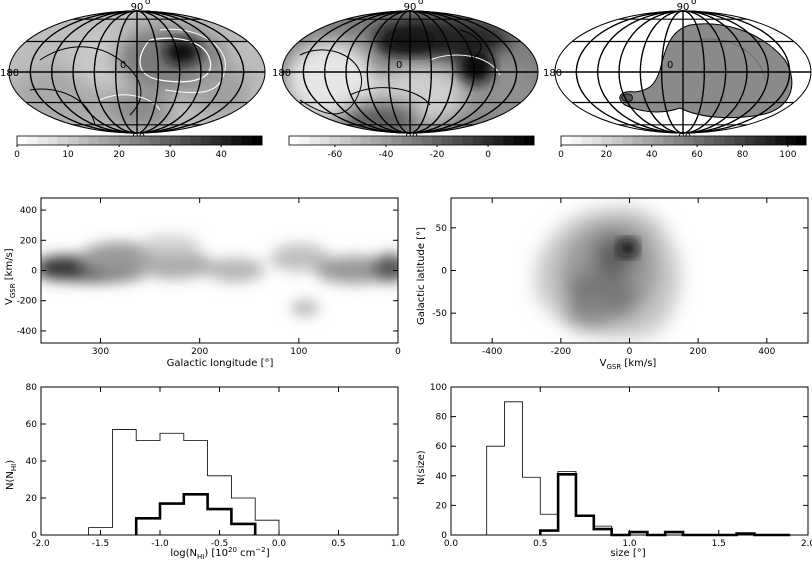 Image resolution: width=812 pixels, height=563 pixels. Describe the element at coordinates (100, 352) in the screenshot. I see `x-tick-label: 300` at that location.